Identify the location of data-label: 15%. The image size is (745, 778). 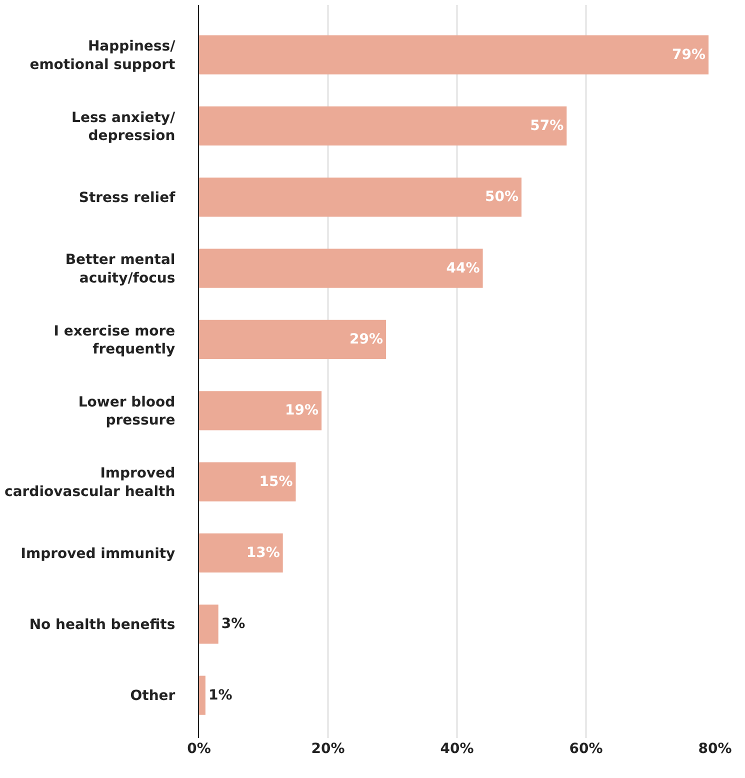
(276, 482).